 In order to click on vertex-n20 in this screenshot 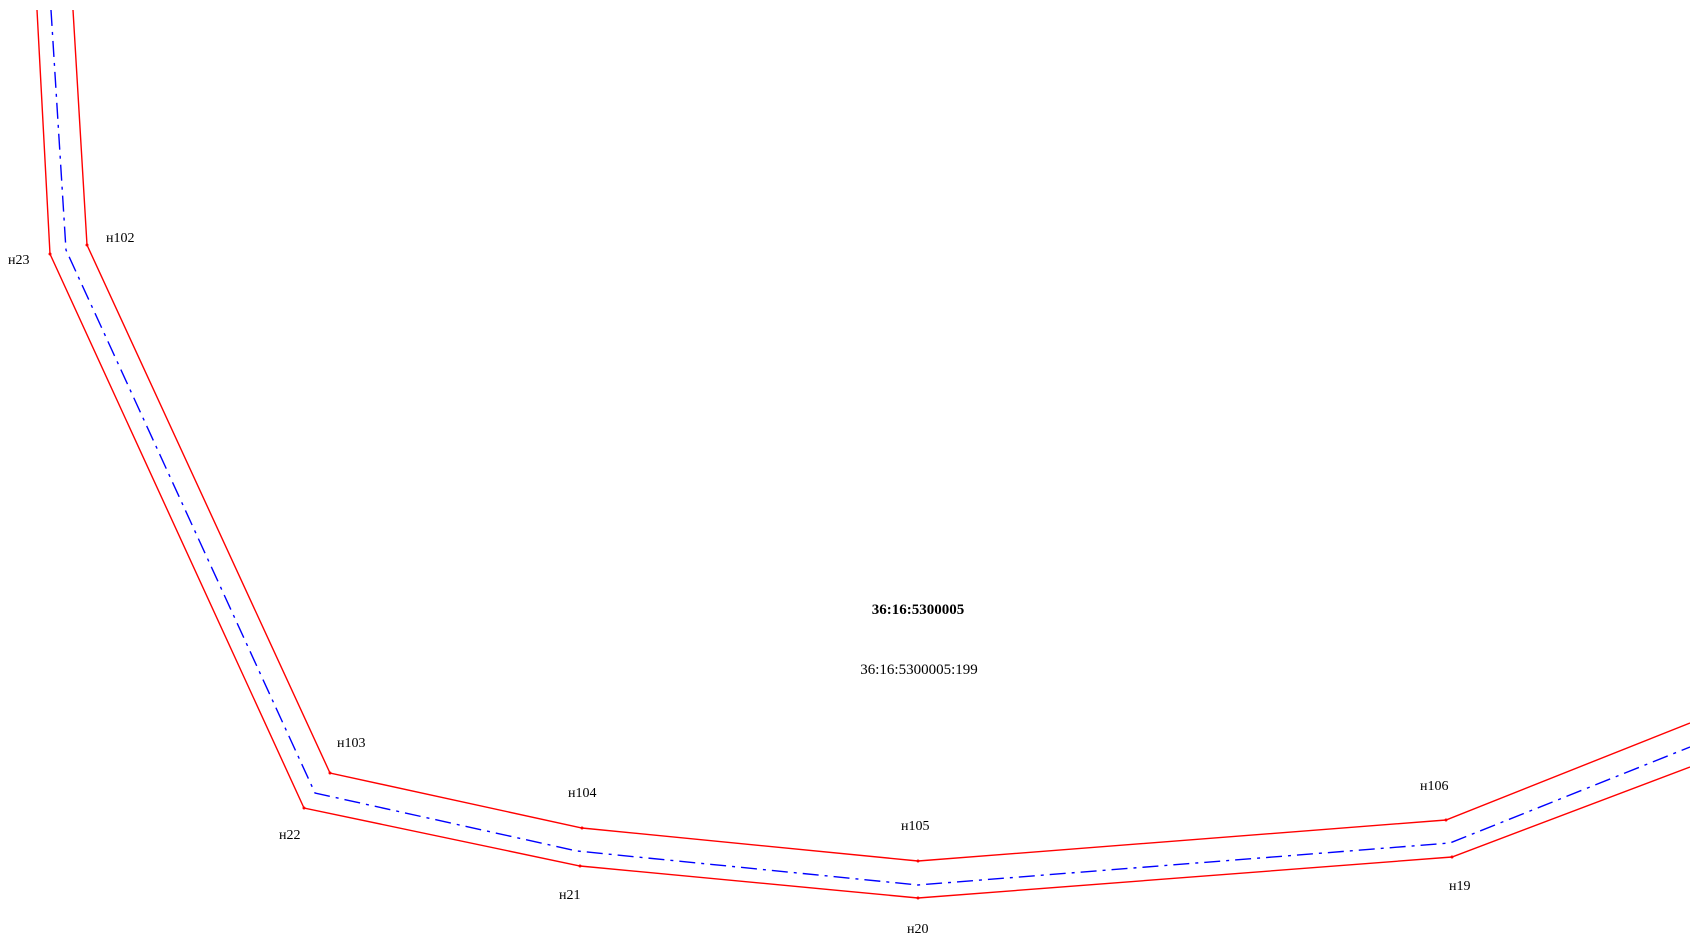, I will do `click(918, 898)`.